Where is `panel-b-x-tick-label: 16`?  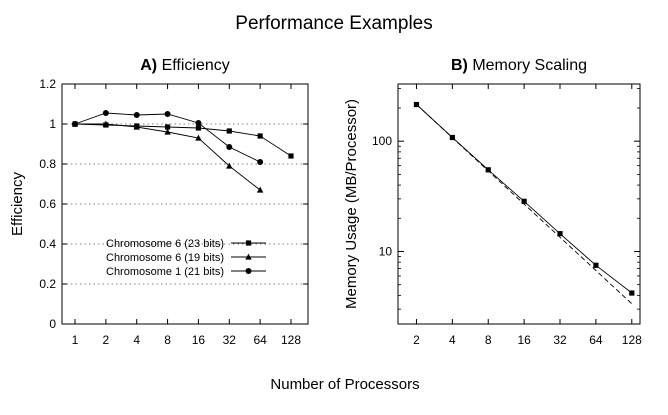
panel-b-x-tick-label: 16 is located at coordinates (524, 340).